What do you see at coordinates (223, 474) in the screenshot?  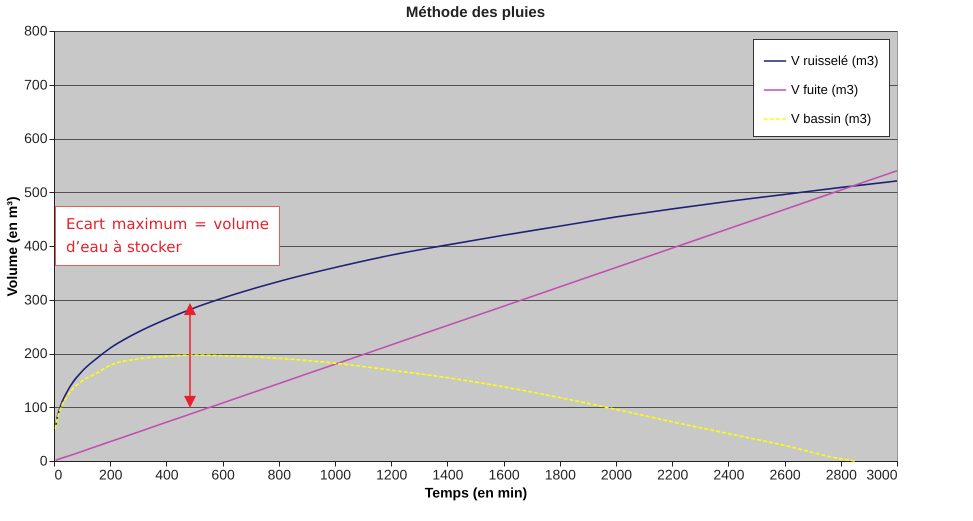 I see `x-tick-label: 600` at bounding box center [223, 474].